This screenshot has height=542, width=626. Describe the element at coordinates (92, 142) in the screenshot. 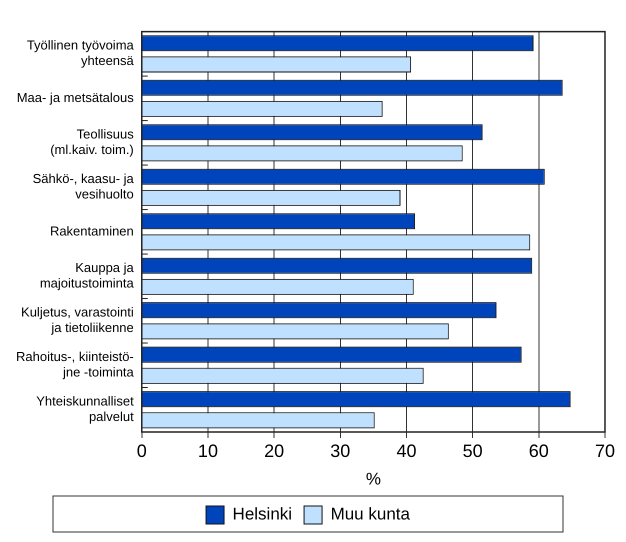

I see `y-tick-label: Teollisuus (ml.kaiv. toim.)` at that location.